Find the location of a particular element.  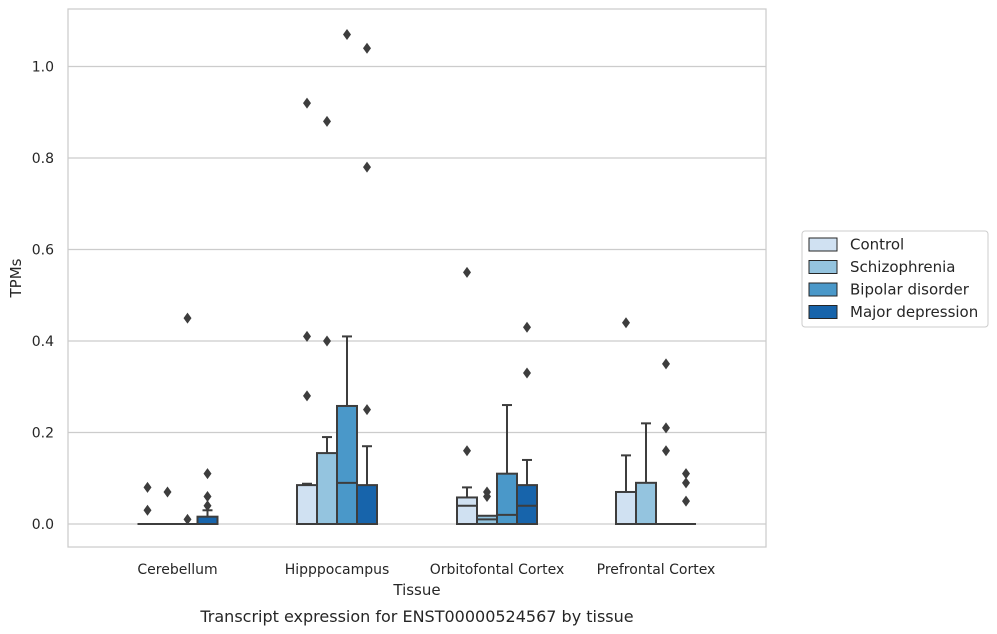

x-axis-title: Tissue is located at coordinates (416, 590).